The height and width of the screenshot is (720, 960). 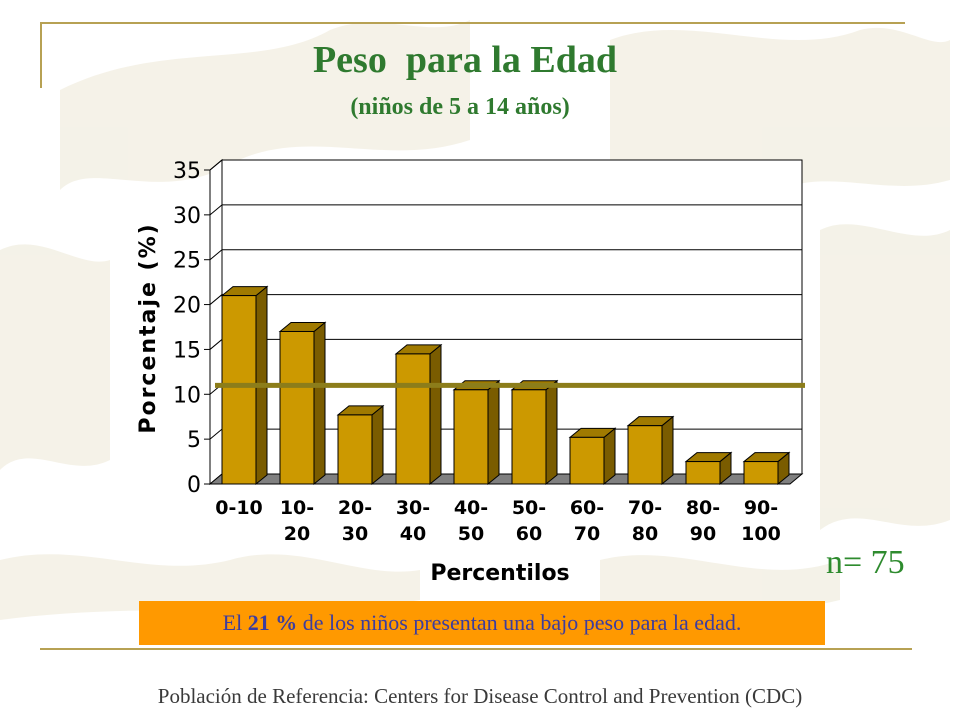 I want to click on frame-top-rule, so click(x=472, y=23).